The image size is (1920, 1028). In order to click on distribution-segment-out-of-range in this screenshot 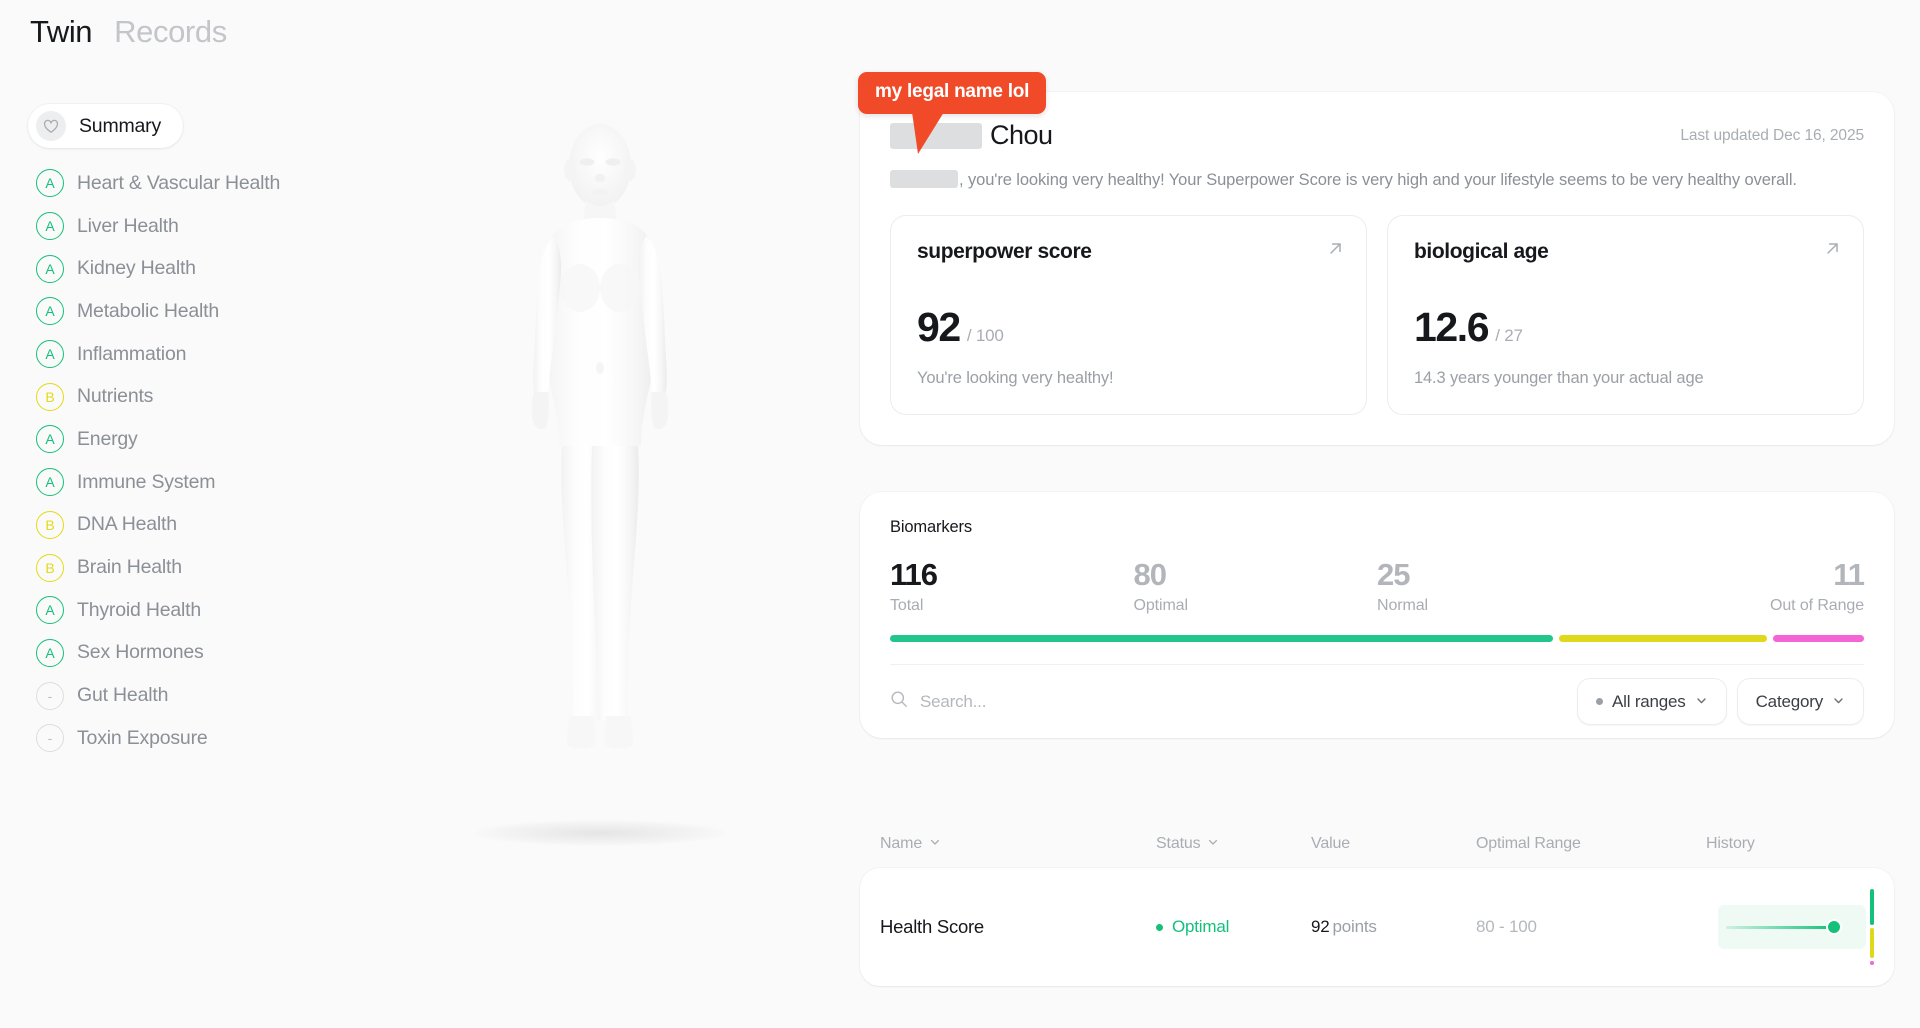, I will do `click(1818, 638)`.